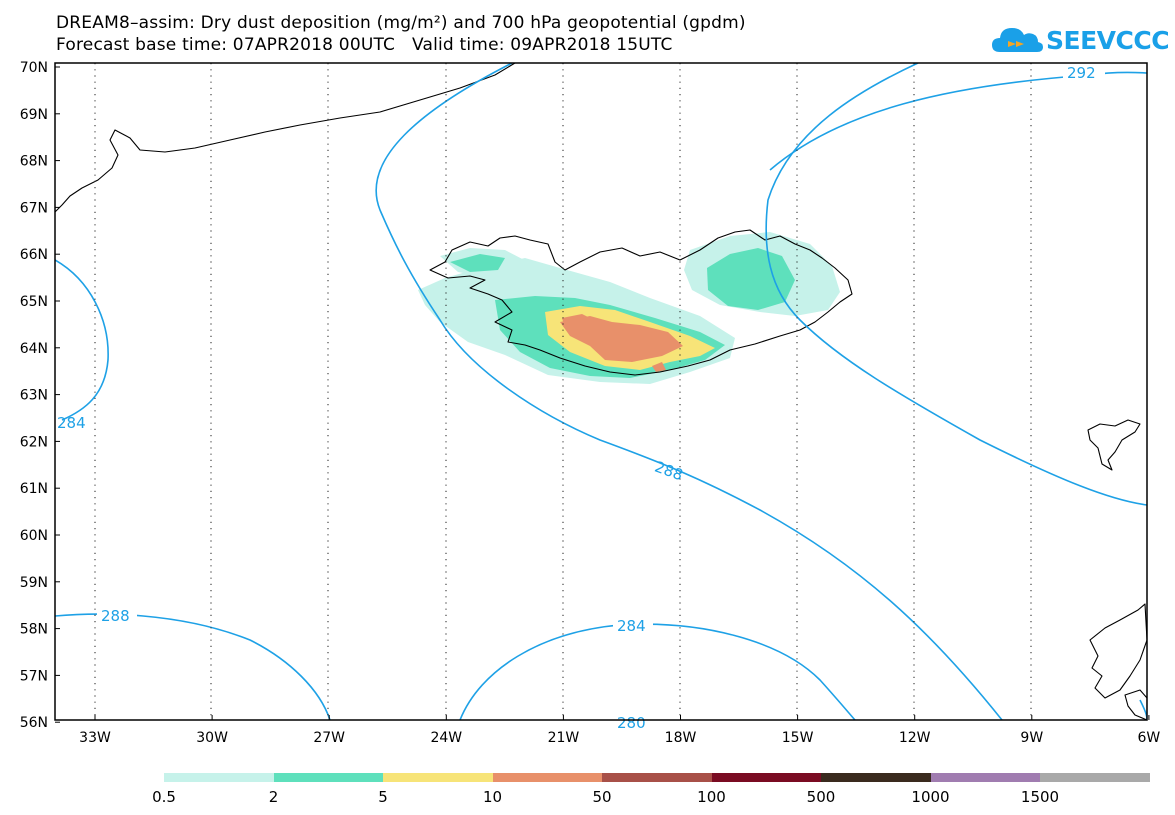 The image size is (1175, 815). I want to click on contour-label-280: 280, so click(631, 723).